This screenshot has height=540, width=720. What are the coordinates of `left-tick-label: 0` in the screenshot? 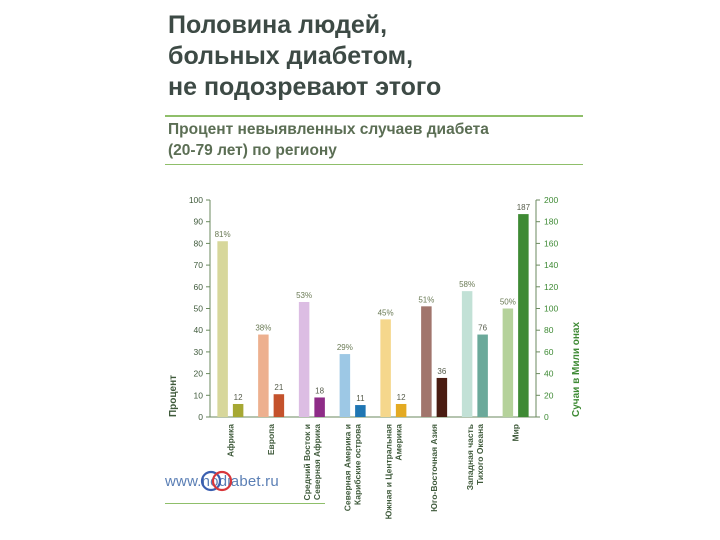 It's located at (200, 417).